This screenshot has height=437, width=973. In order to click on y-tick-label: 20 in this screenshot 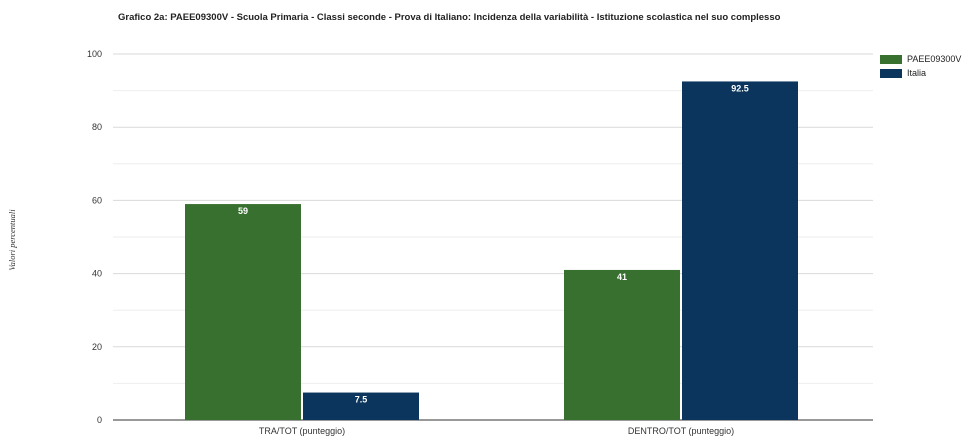, I will do `click(97, 347)`.